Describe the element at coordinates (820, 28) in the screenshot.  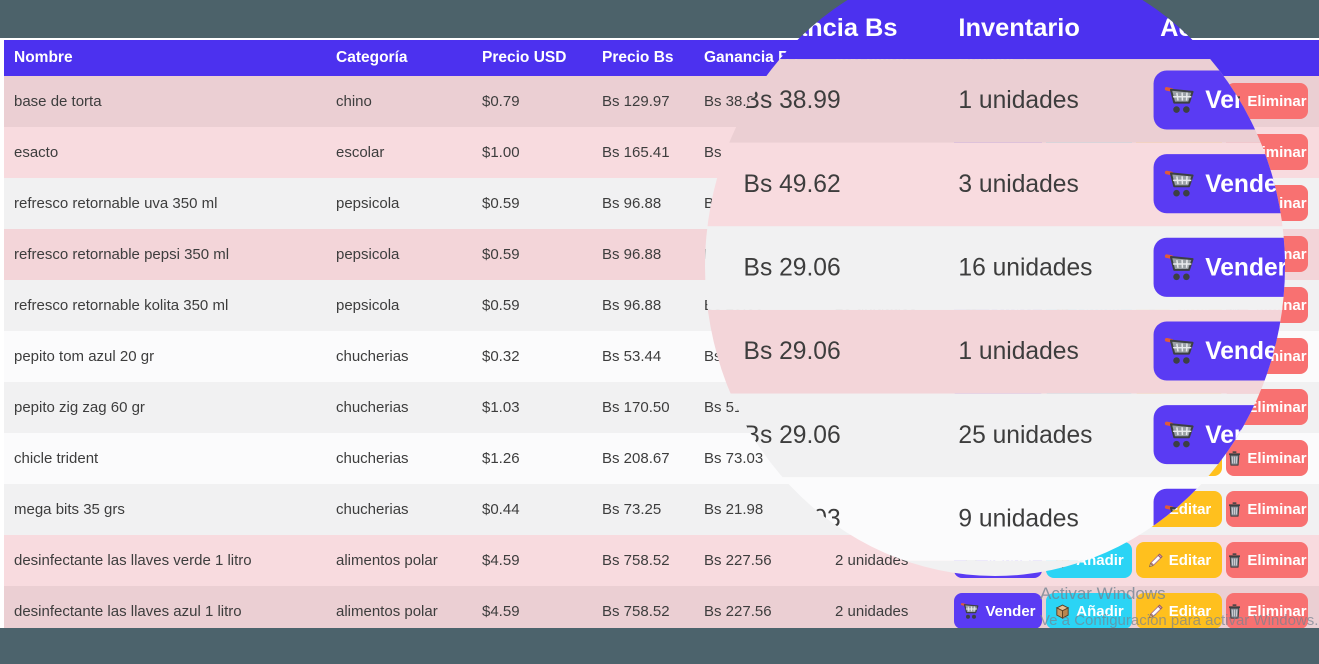
I see `column-header-ganancia_bs: Ganancia Bs` at that location.